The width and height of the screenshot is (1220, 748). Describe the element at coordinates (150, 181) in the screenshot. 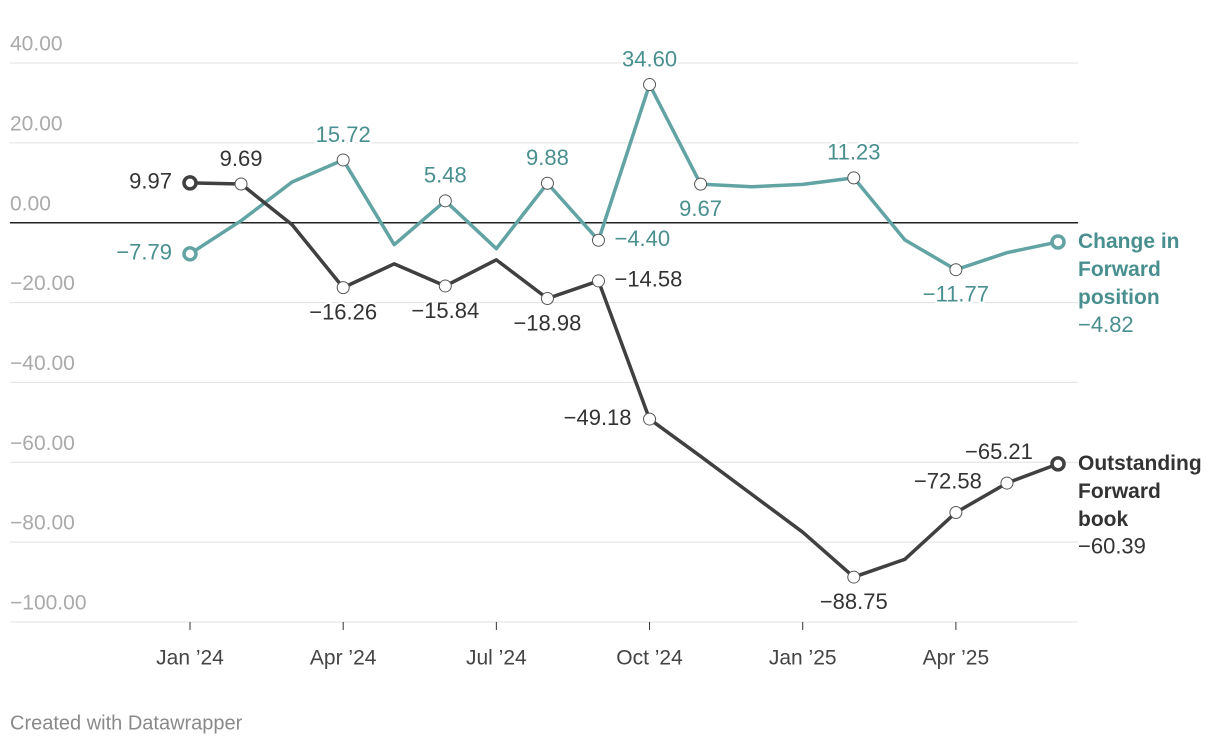

I see `data-label: 9.97` at that location.